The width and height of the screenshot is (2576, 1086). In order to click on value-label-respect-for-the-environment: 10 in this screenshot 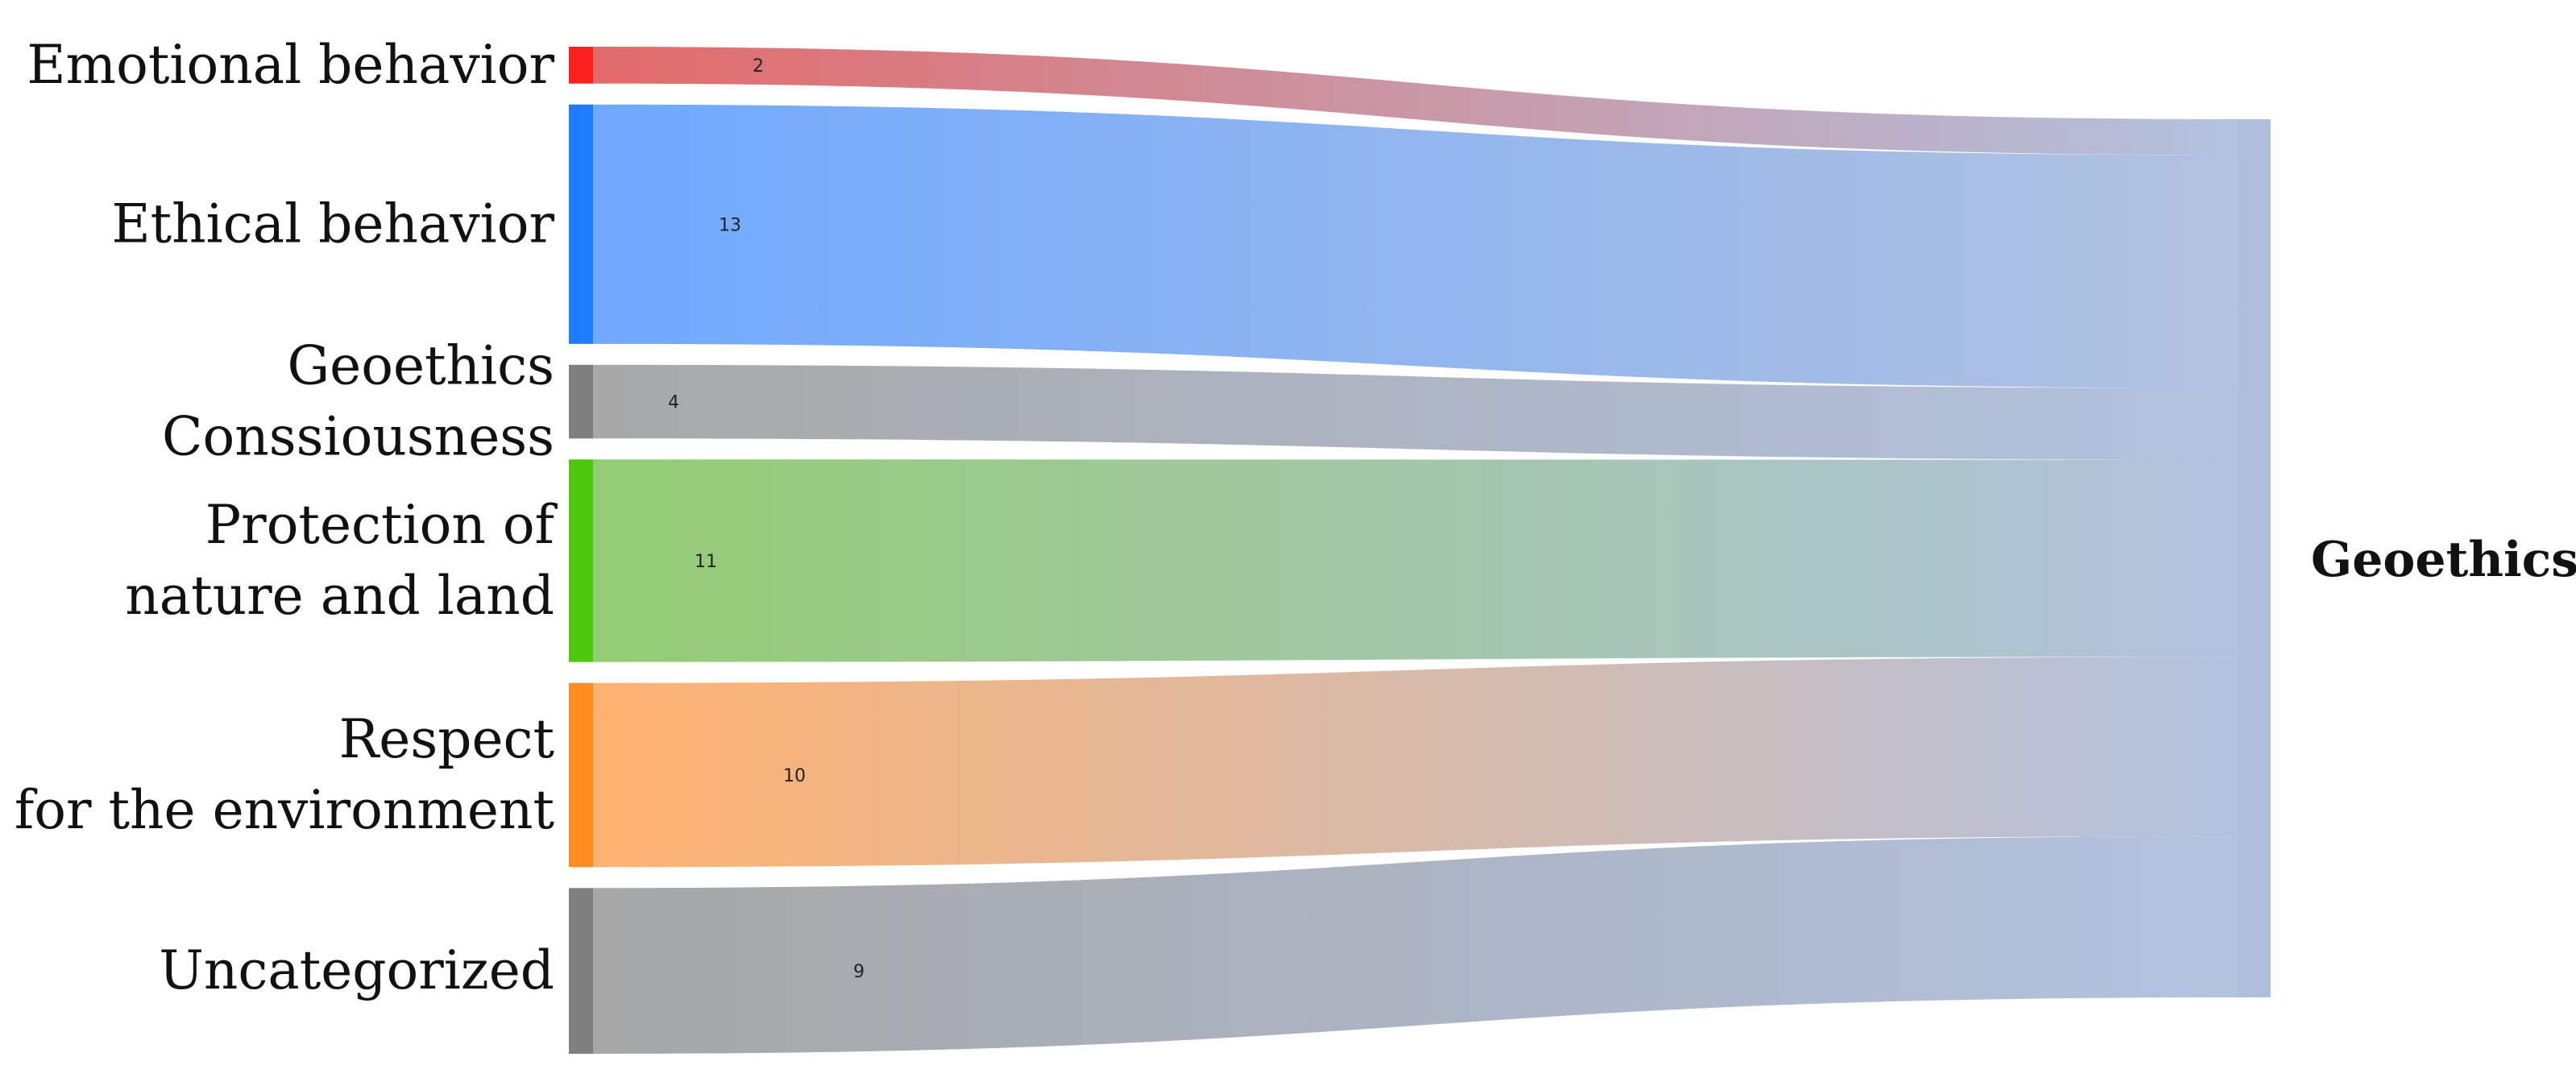, I will do `click(794, 776)`.